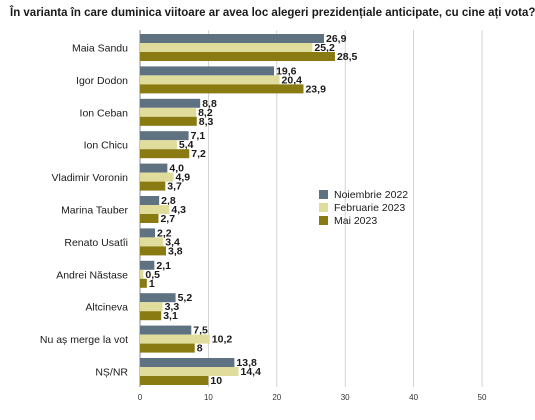 The width and height of the screenshot is (535, 420). Describe the element at coordinates (104, 113) in the screenshot. I see `category-label: Ion Ceban` at that location.